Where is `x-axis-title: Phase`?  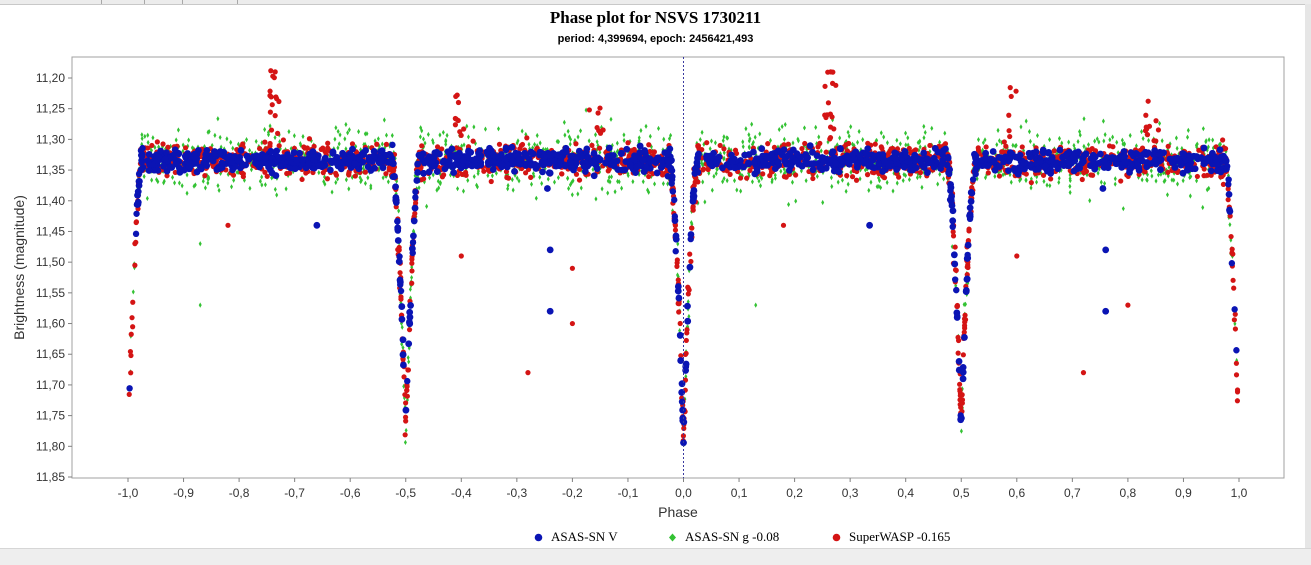
x-axis-title: Phase is located at coordinates (678, 512).